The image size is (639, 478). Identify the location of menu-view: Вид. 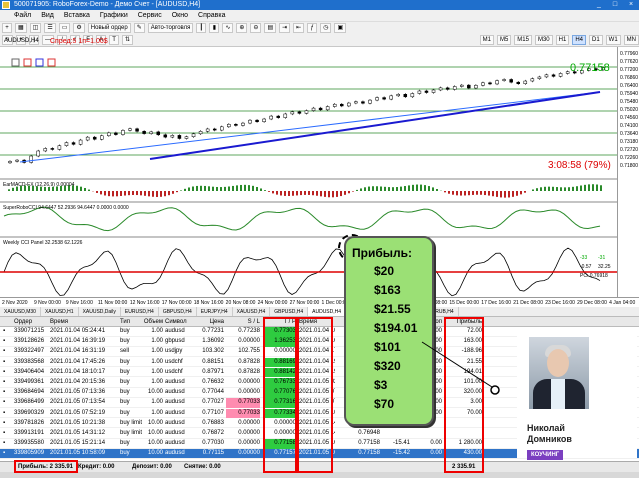
(47, 15).